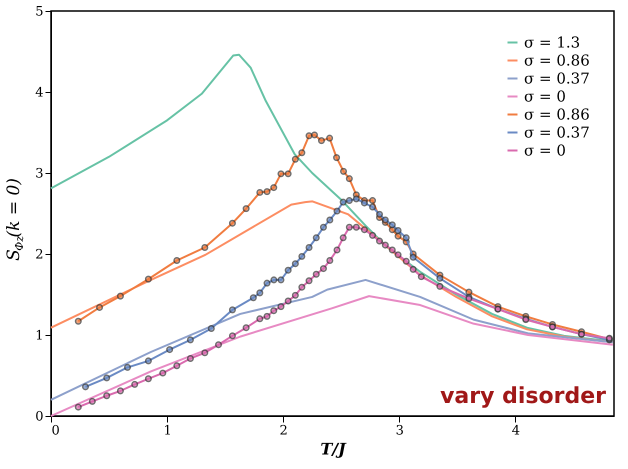  Describe the element at coordinates (552, 43) in the screenshot. I see `legend-label: σ = 1.3` at that location.